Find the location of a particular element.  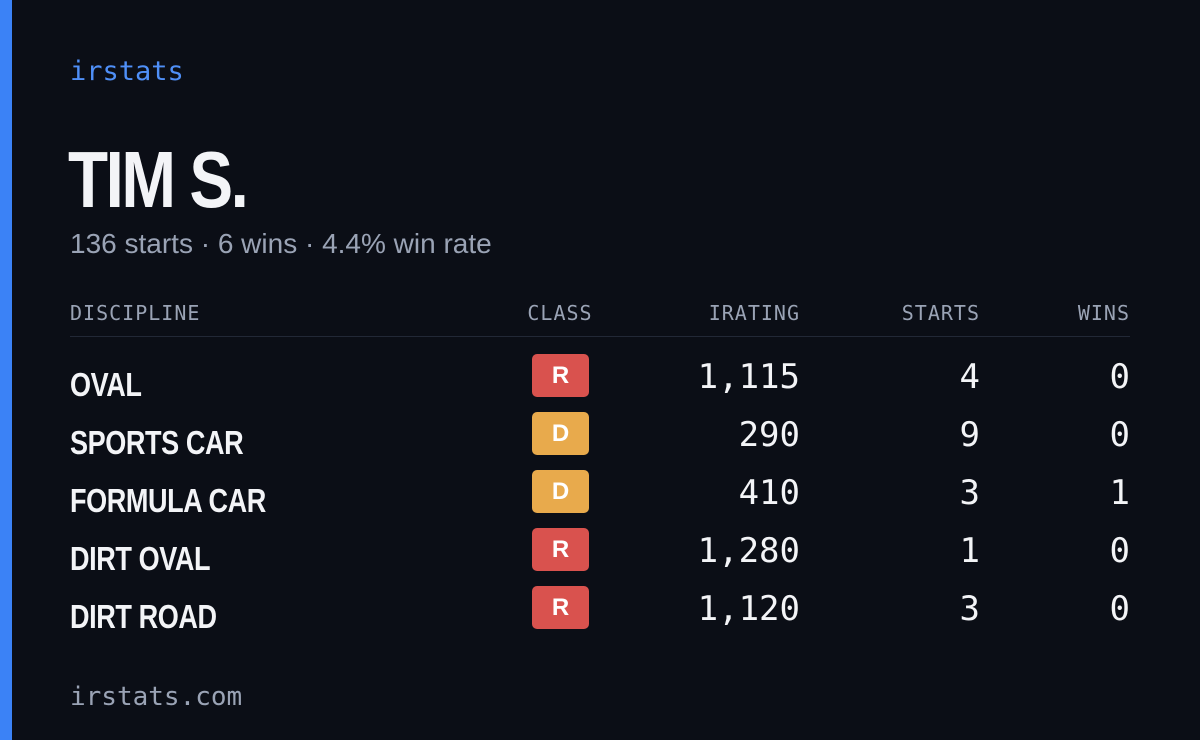

irating-value: 1,280 is located at coordinates (748, 551).